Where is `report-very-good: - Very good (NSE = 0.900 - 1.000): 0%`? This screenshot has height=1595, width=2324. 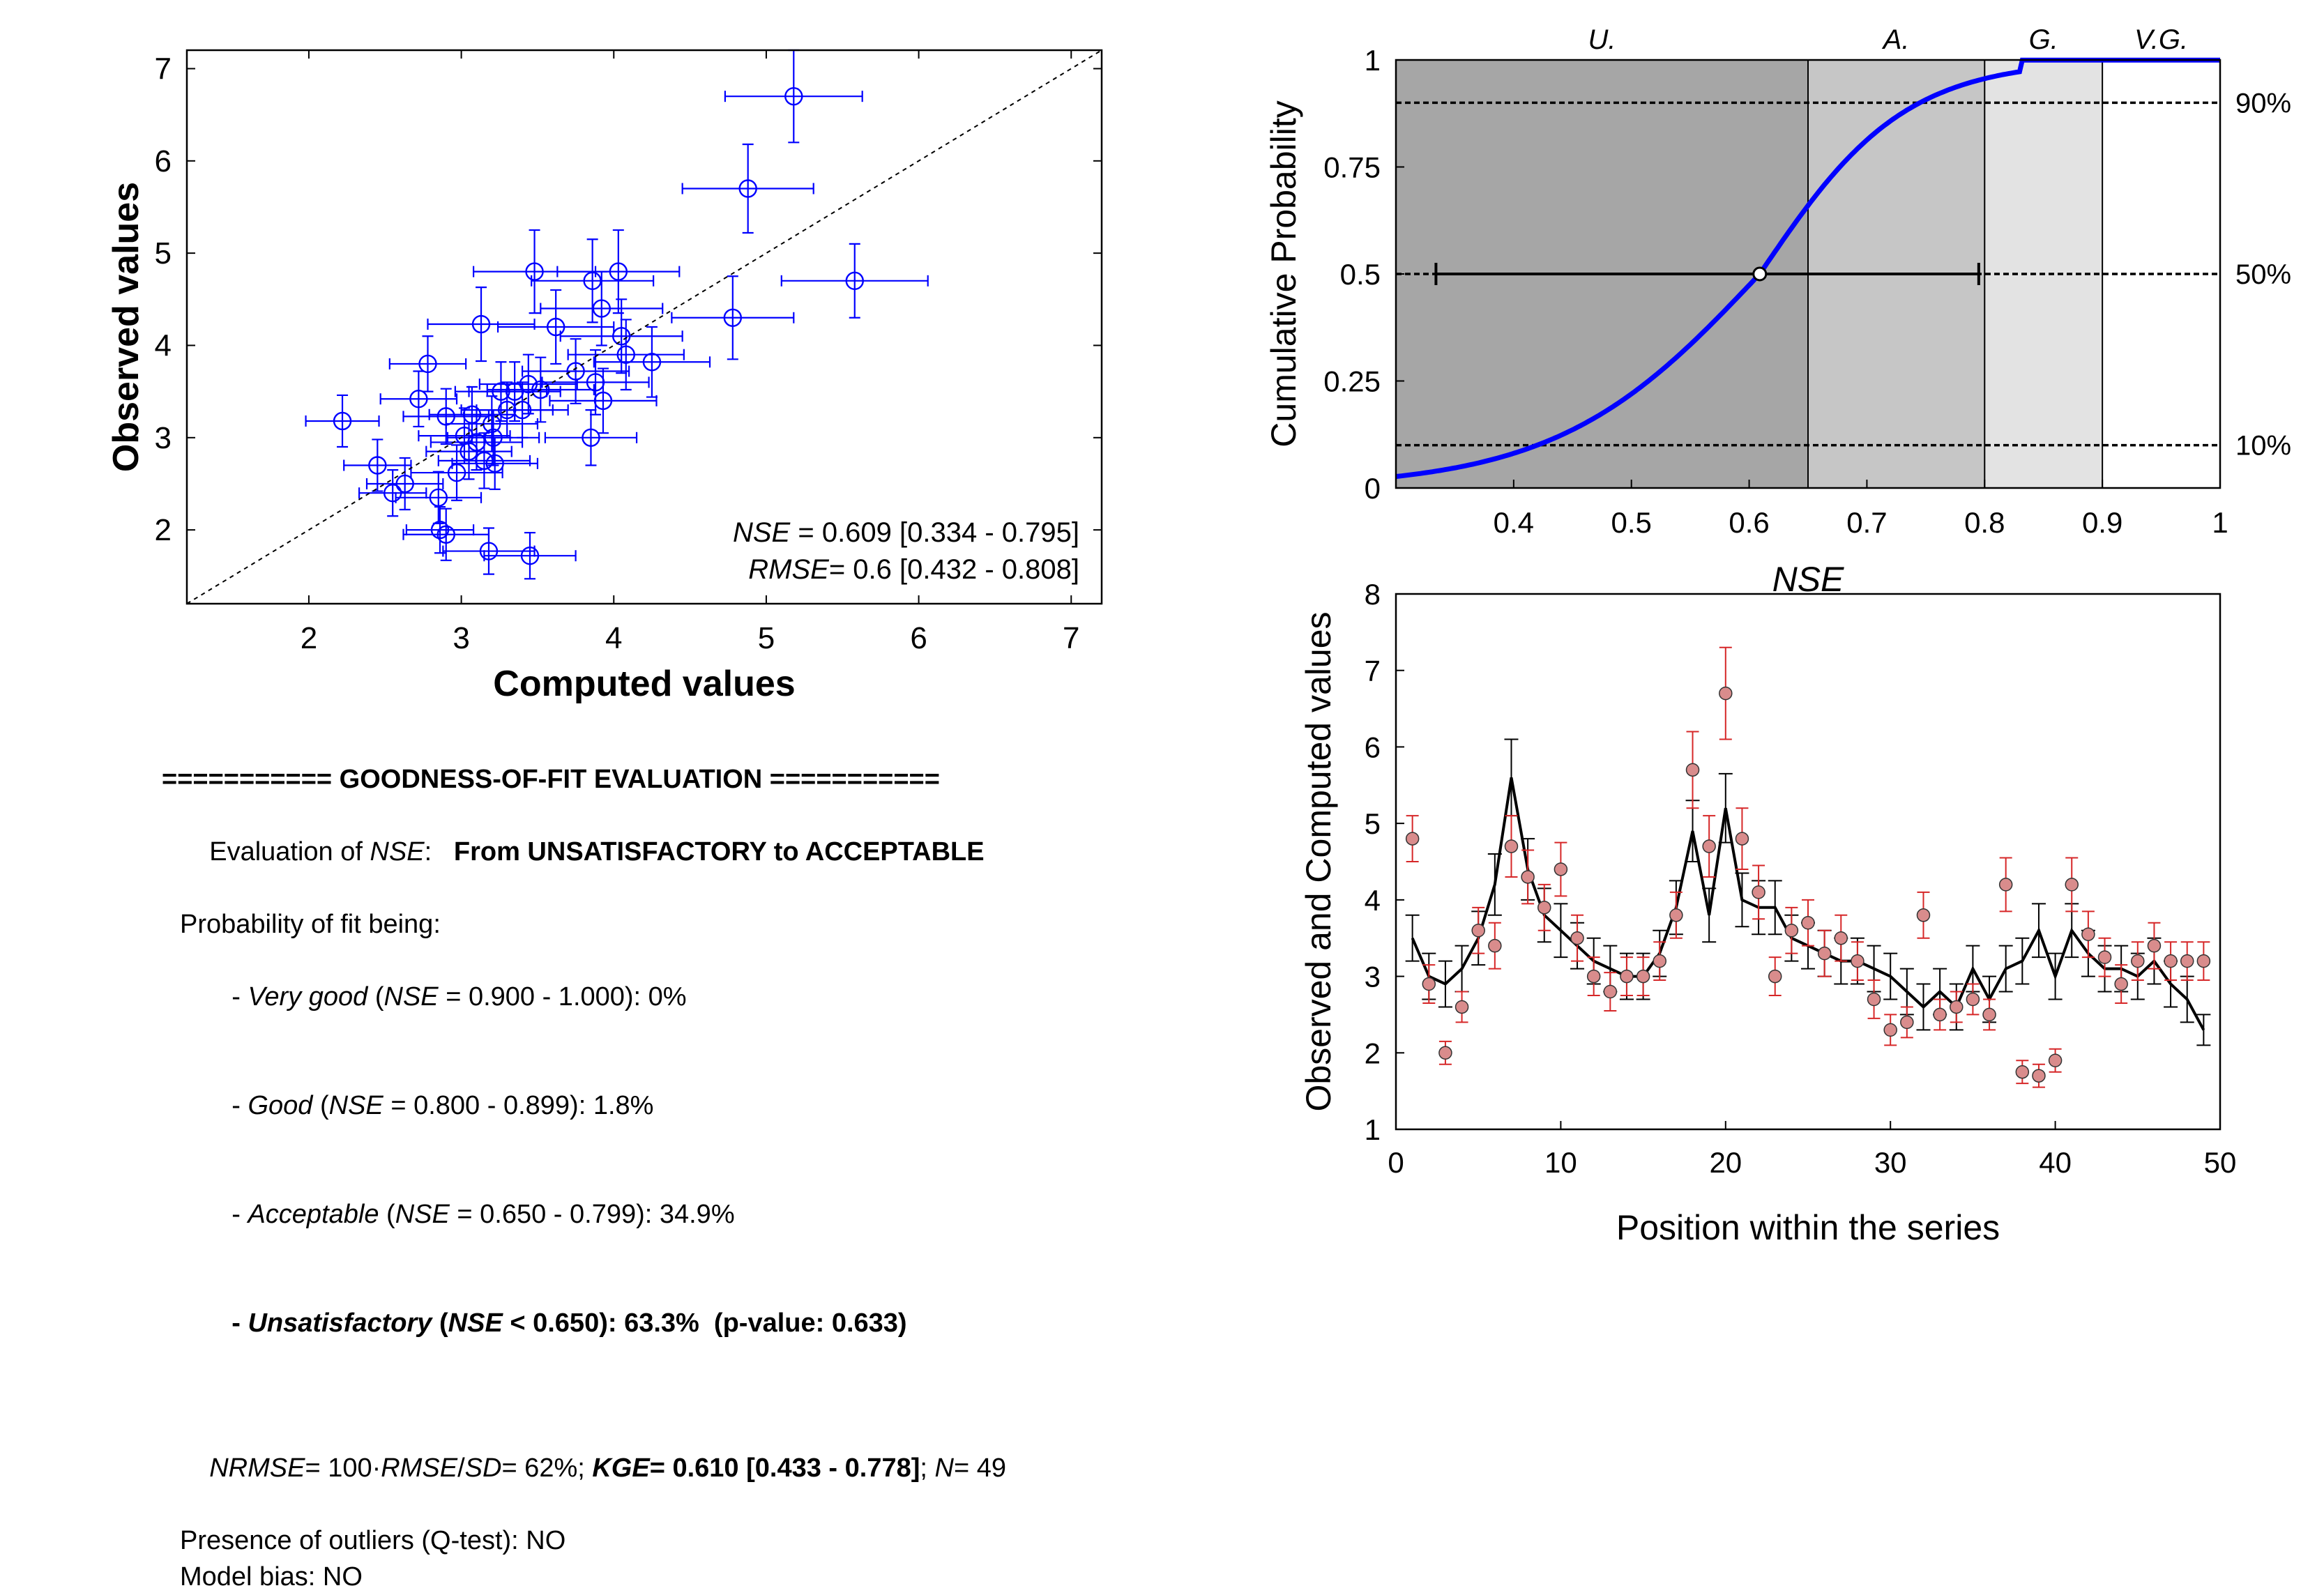
report-very-good: - Very good (NSE = 0.900 - 1.000): 0% is located at coordinates (459, 997).